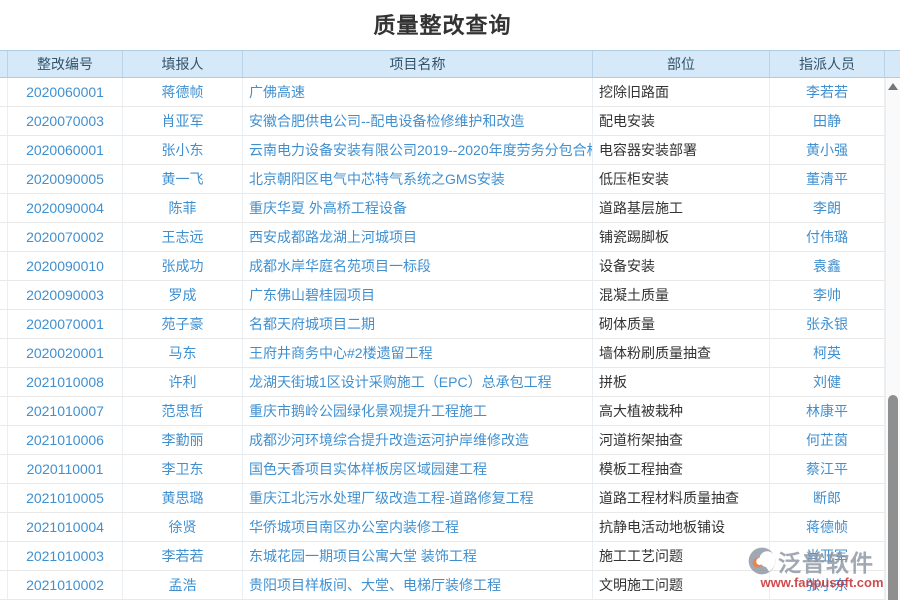  What do you see at coordinates (183, 585) in the screenshot?
I see `cell-reporter: 孟浩` at bounding box center [183, 585].